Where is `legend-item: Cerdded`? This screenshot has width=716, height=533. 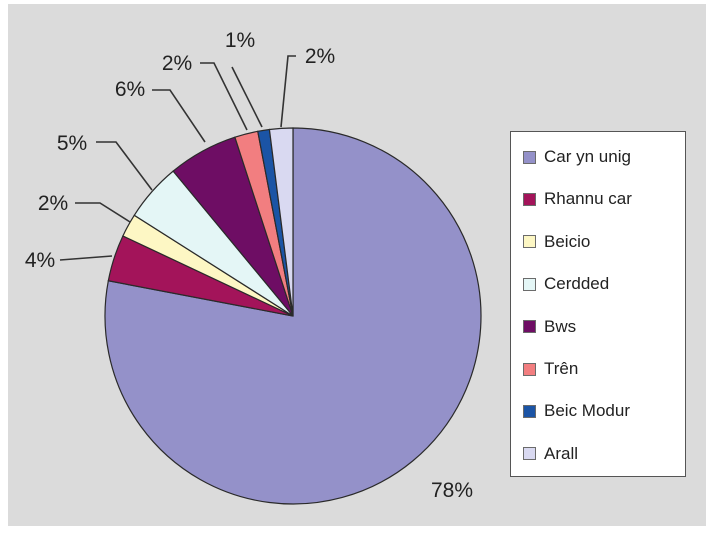 legend-item: Cerdded is located at coordinates (566, 284).